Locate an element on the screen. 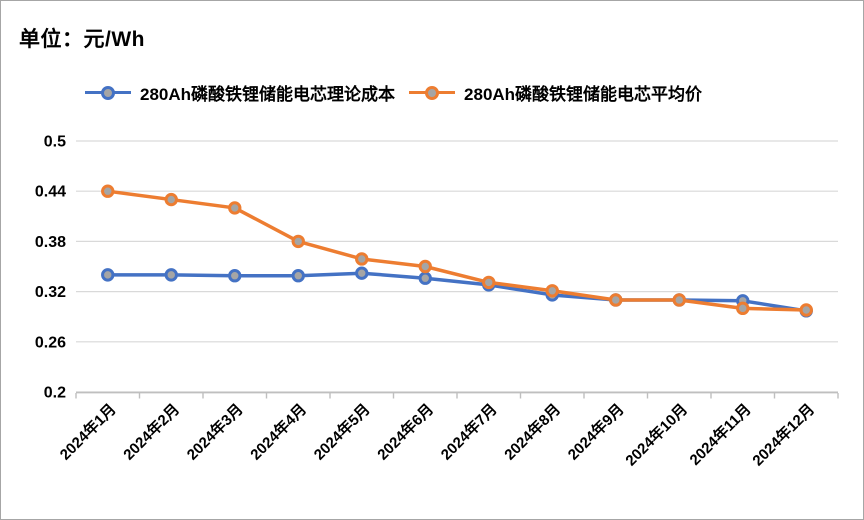 This screenshot has height=520, width=864. legend-dot-orange is located at coordinates (432, 92).